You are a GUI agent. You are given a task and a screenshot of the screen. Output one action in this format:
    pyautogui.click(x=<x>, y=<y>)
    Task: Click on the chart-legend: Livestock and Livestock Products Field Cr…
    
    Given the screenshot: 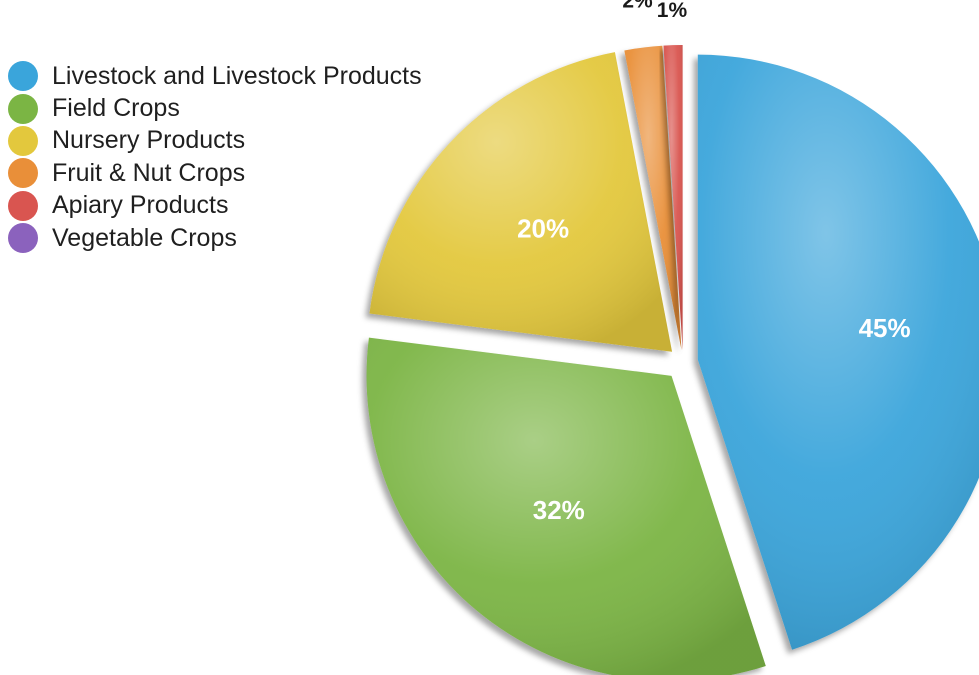 What is the action you would take?
    pyautogui.click(x=215, y=157)
    